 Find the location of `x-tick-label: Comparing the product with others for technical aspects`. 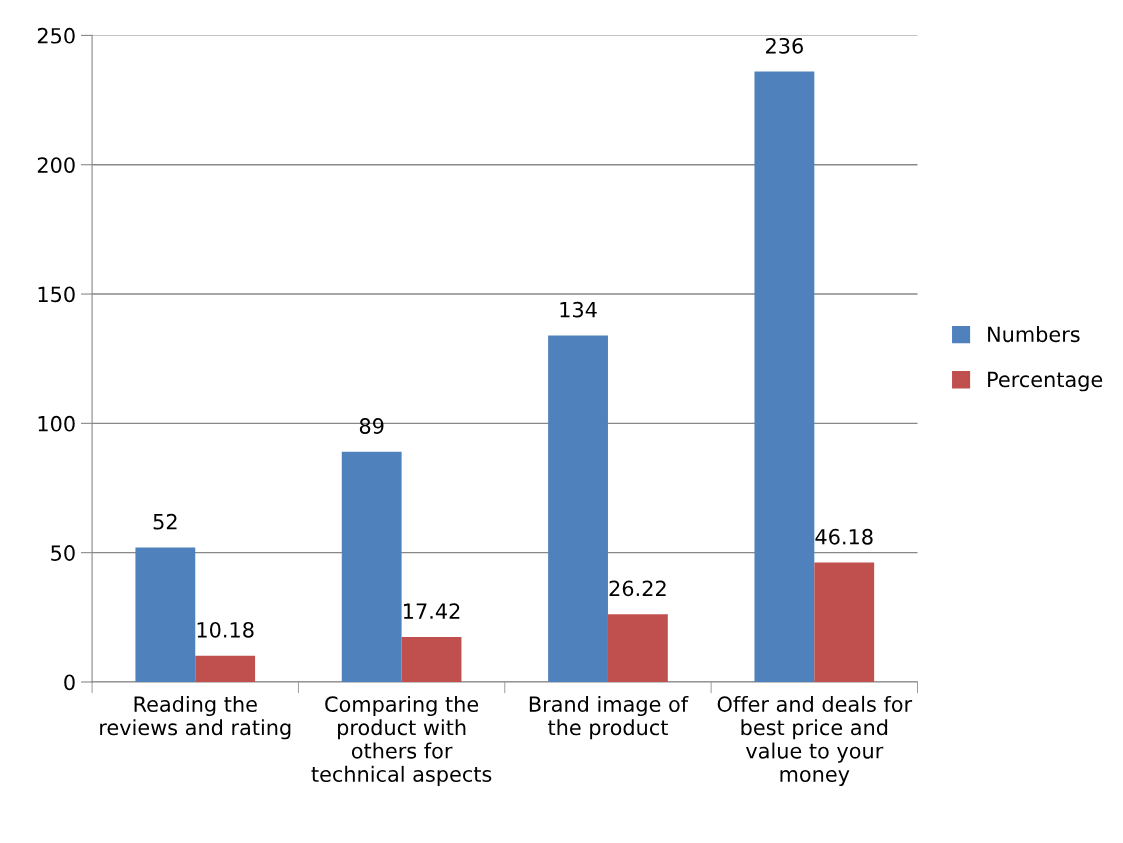

x-tick-label: Comparing the product with others for technical aspects is located at coordinates (401, 741).